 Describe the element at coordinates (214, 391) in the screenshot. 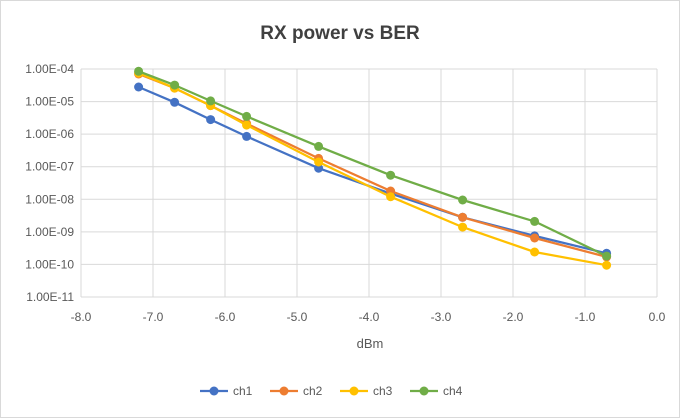

I see `legend-marker-ch1` at that location.